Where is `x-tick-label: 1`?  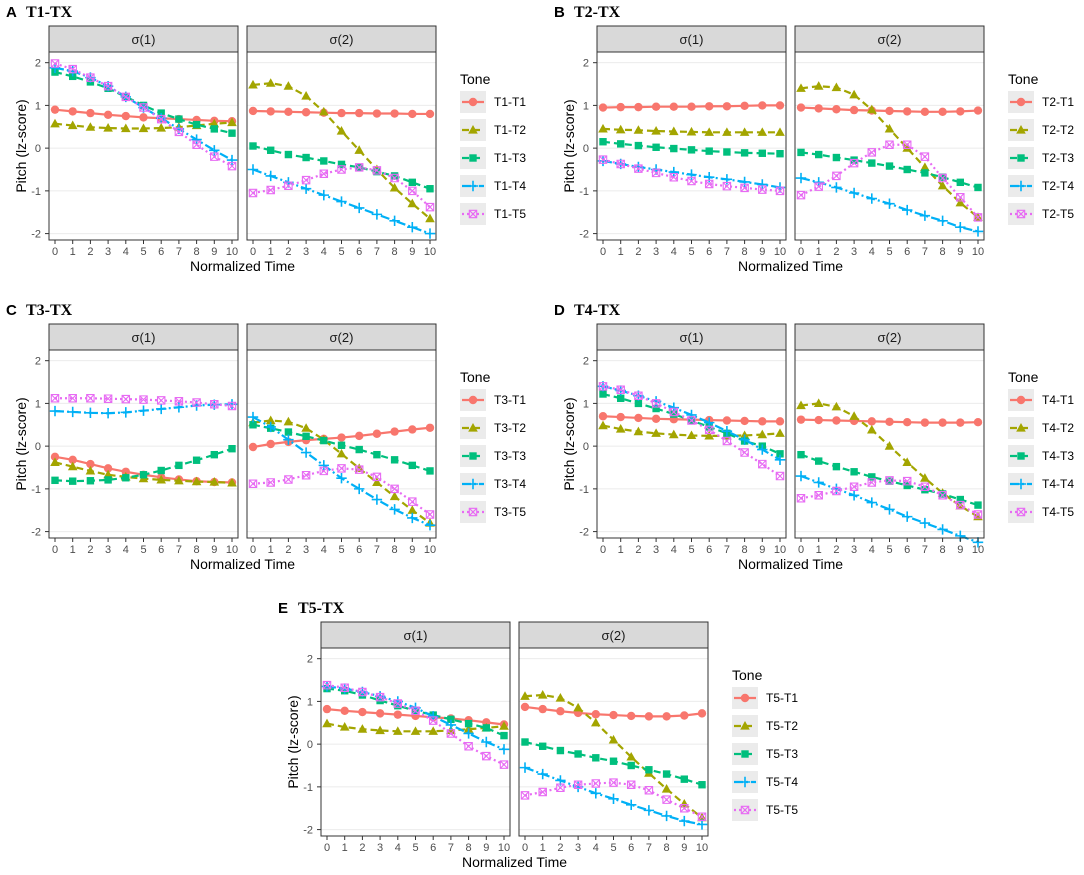
x-tick-label: 1 is located at coordinates (819, 252).